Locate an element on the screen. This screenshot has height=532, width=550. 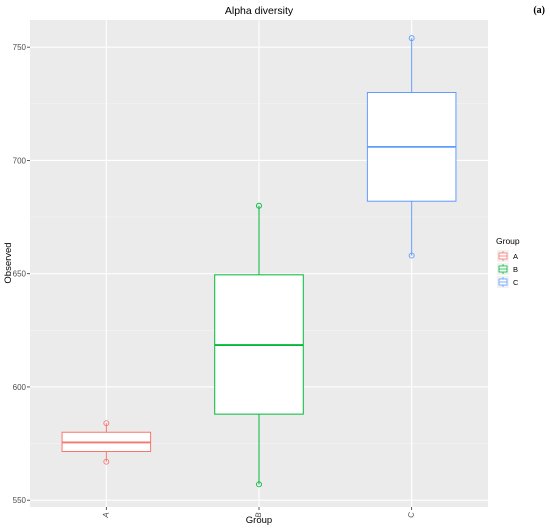
y-tick-label: 700 is located at coordinates (20, 160).